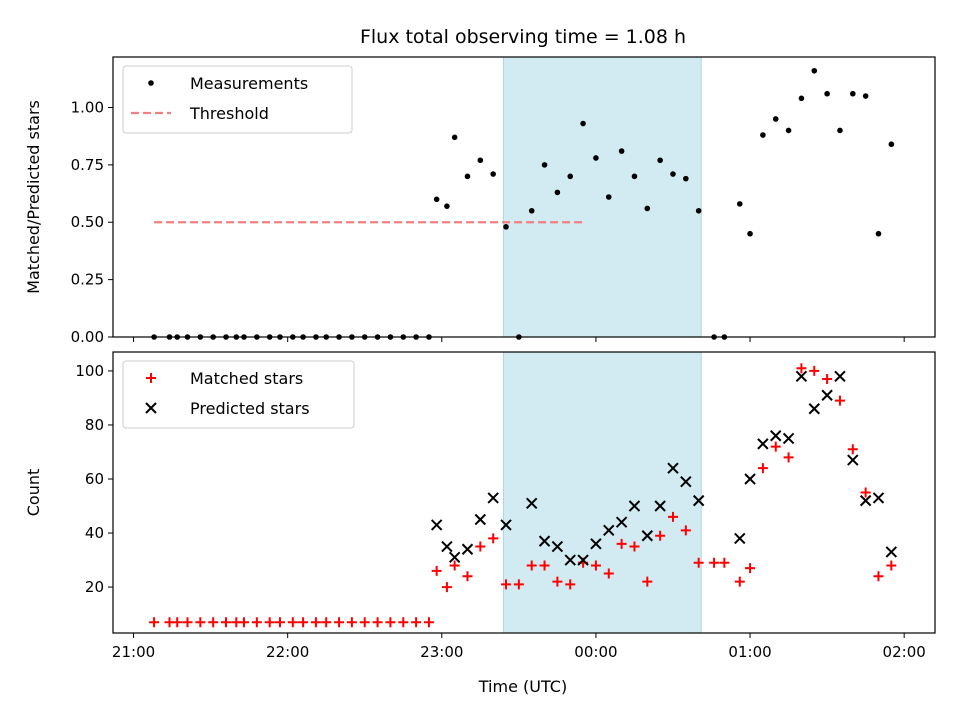 This screenshot has width=960, height=720. I want to click on y-tick-label: 80, so click(94, 425).